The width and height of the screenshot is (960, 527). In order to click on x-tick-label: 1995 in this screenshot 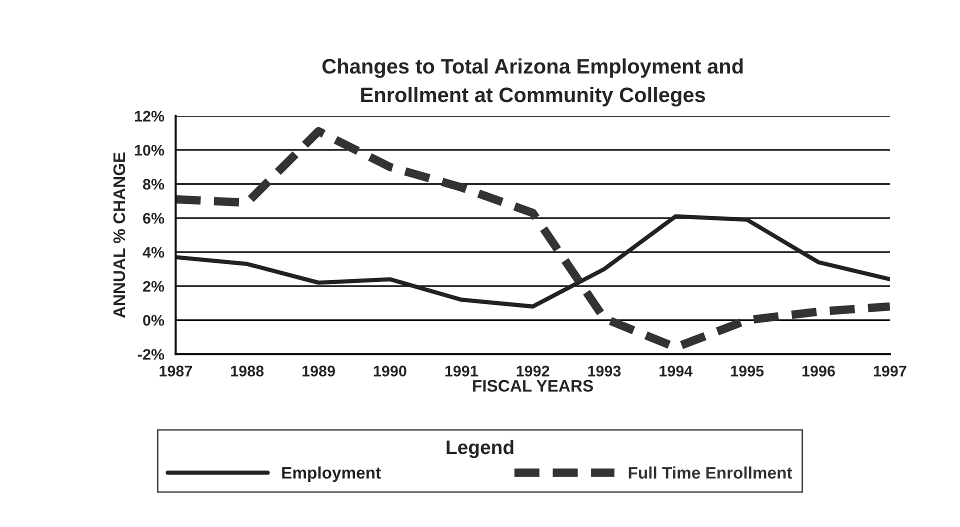, I will do `click(747, 371)`.